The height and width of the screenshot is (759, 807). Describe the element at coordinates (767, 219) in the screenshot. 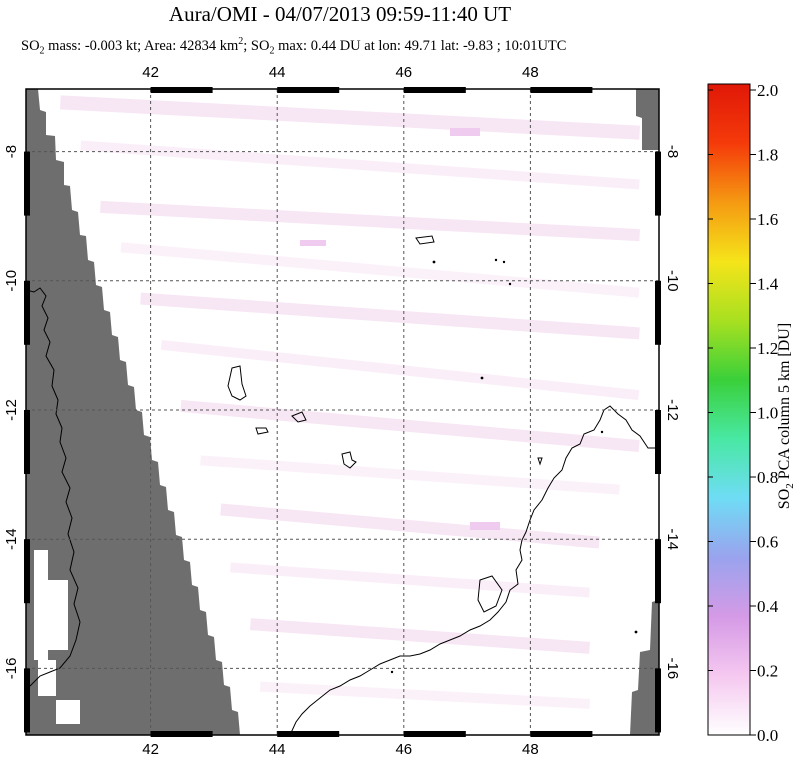

I see `colorbar-label: 1.6` at that location.